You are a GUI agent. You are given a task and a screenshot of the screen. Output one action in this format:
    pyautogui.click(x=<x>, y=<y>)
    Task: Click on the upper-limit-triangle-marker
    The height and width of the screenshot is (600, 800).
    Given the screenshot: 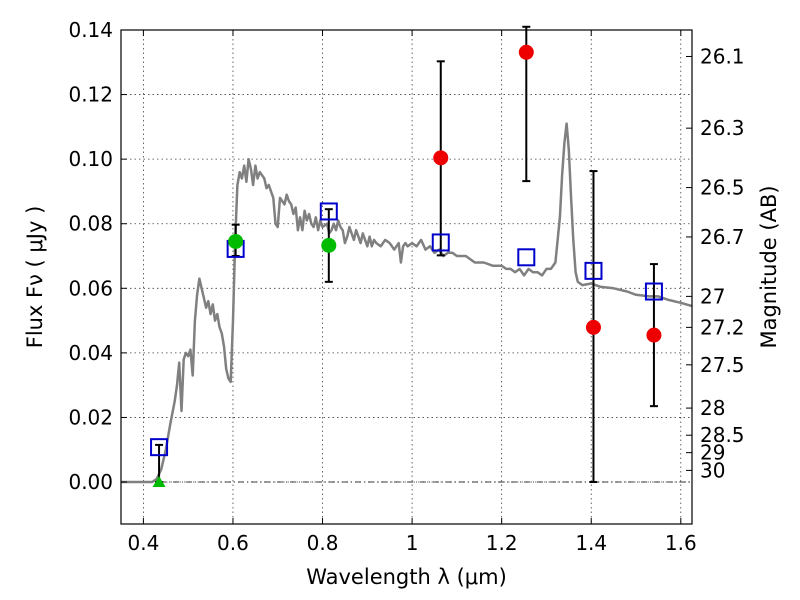 What is the action you would take?
    pyautogui.click(x=159, y=482)
    